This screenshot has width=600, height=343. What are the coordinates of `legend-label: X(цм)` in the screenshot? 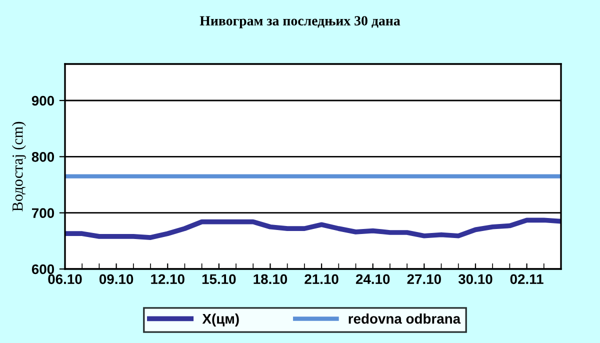 It's located at (220, 320).